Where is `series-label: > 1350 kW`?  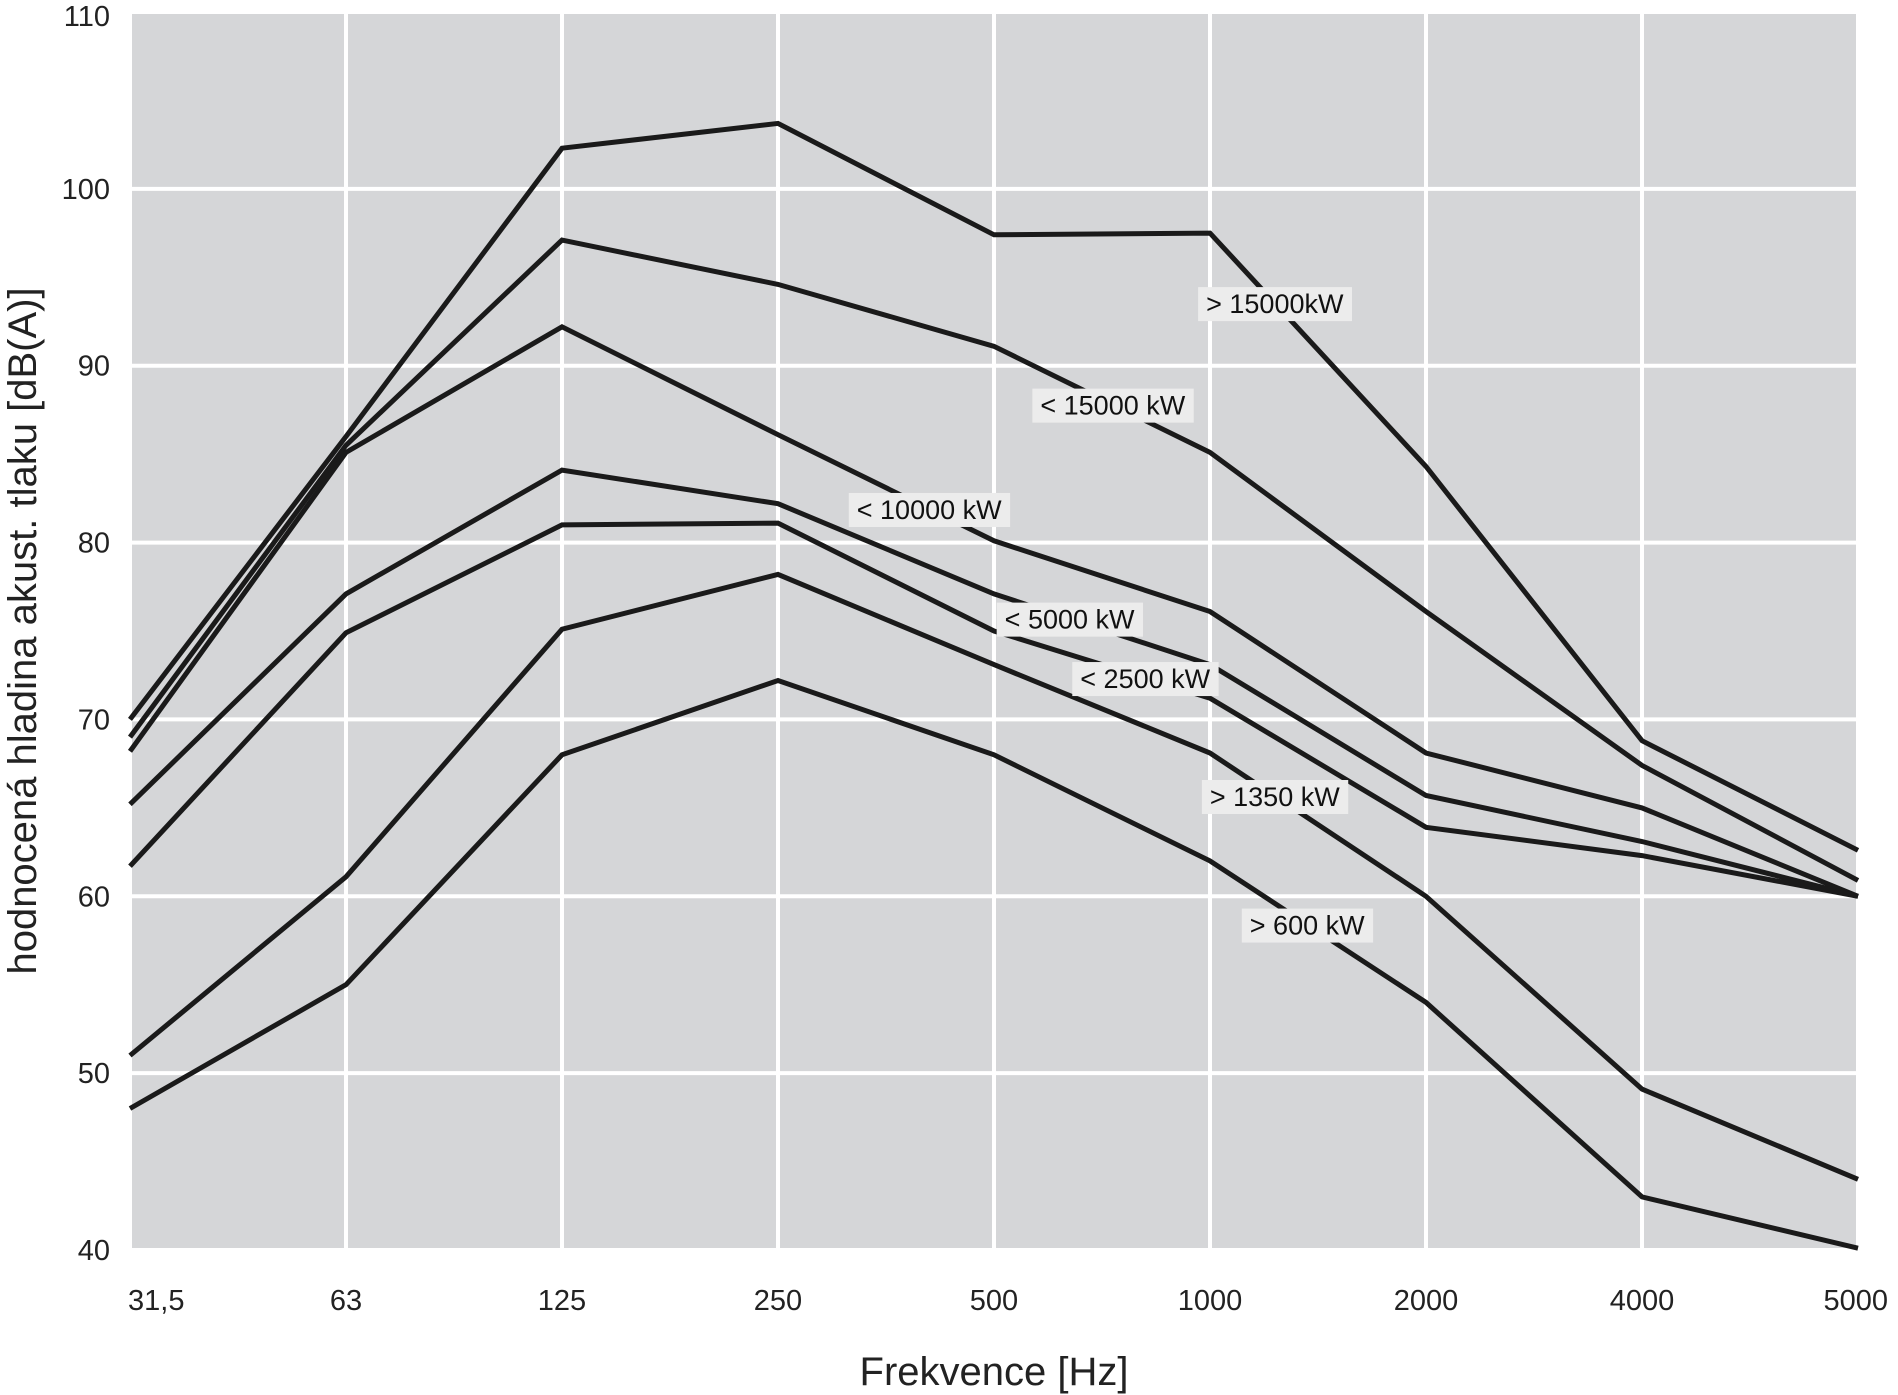
series-label: > 1350 kW is located at coordinates (1275, 797).